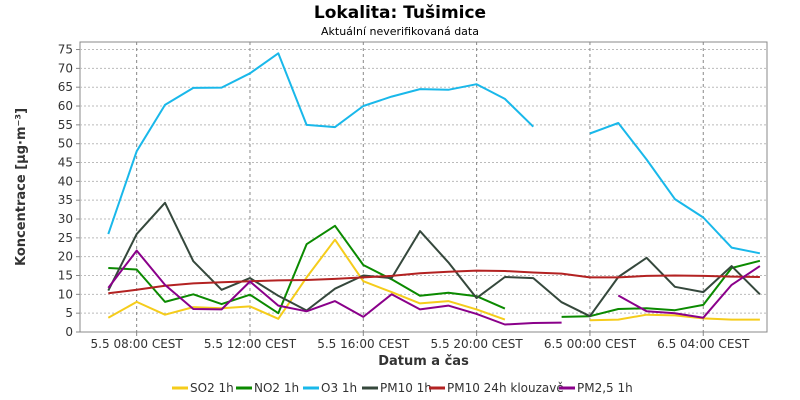 This screenshot has height=400, width=800. What do you see at coordinates (505, 388) in the screenshot?
I see `legend-label-pm10-24h-klouzav: PM10 24h klouzavě` at bounding box center [505, 388].